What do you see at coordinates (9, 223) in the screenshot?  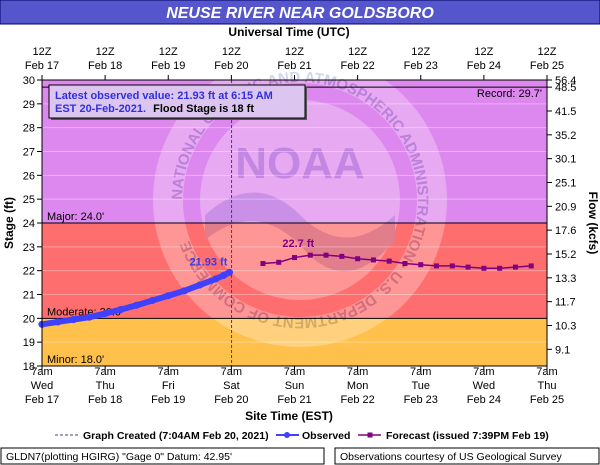 I see `y-axis-title: Stage (ft)` at bounding box center [9, 223].